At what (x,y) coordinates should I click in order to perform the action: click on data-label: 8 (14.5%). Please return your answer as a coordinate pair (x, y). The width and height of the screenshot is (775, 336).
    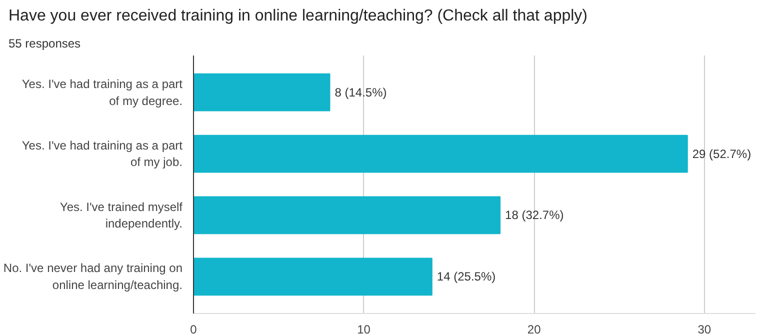
    Looking at the image, I should click on (360, 92).